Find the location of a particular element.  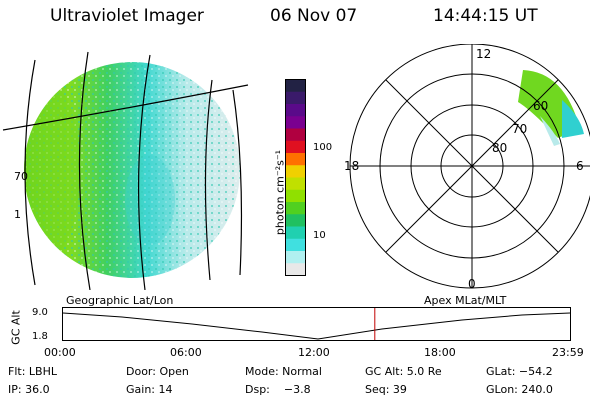

status-glat: GLat: −54.2 is located at coordinates (519, 371).